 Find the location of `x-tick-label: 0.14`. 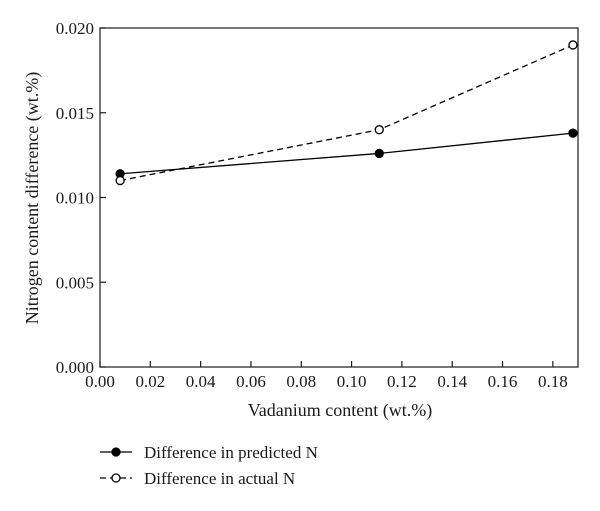

x-tick-label: 0.14 is located at coordinates (452, 381).